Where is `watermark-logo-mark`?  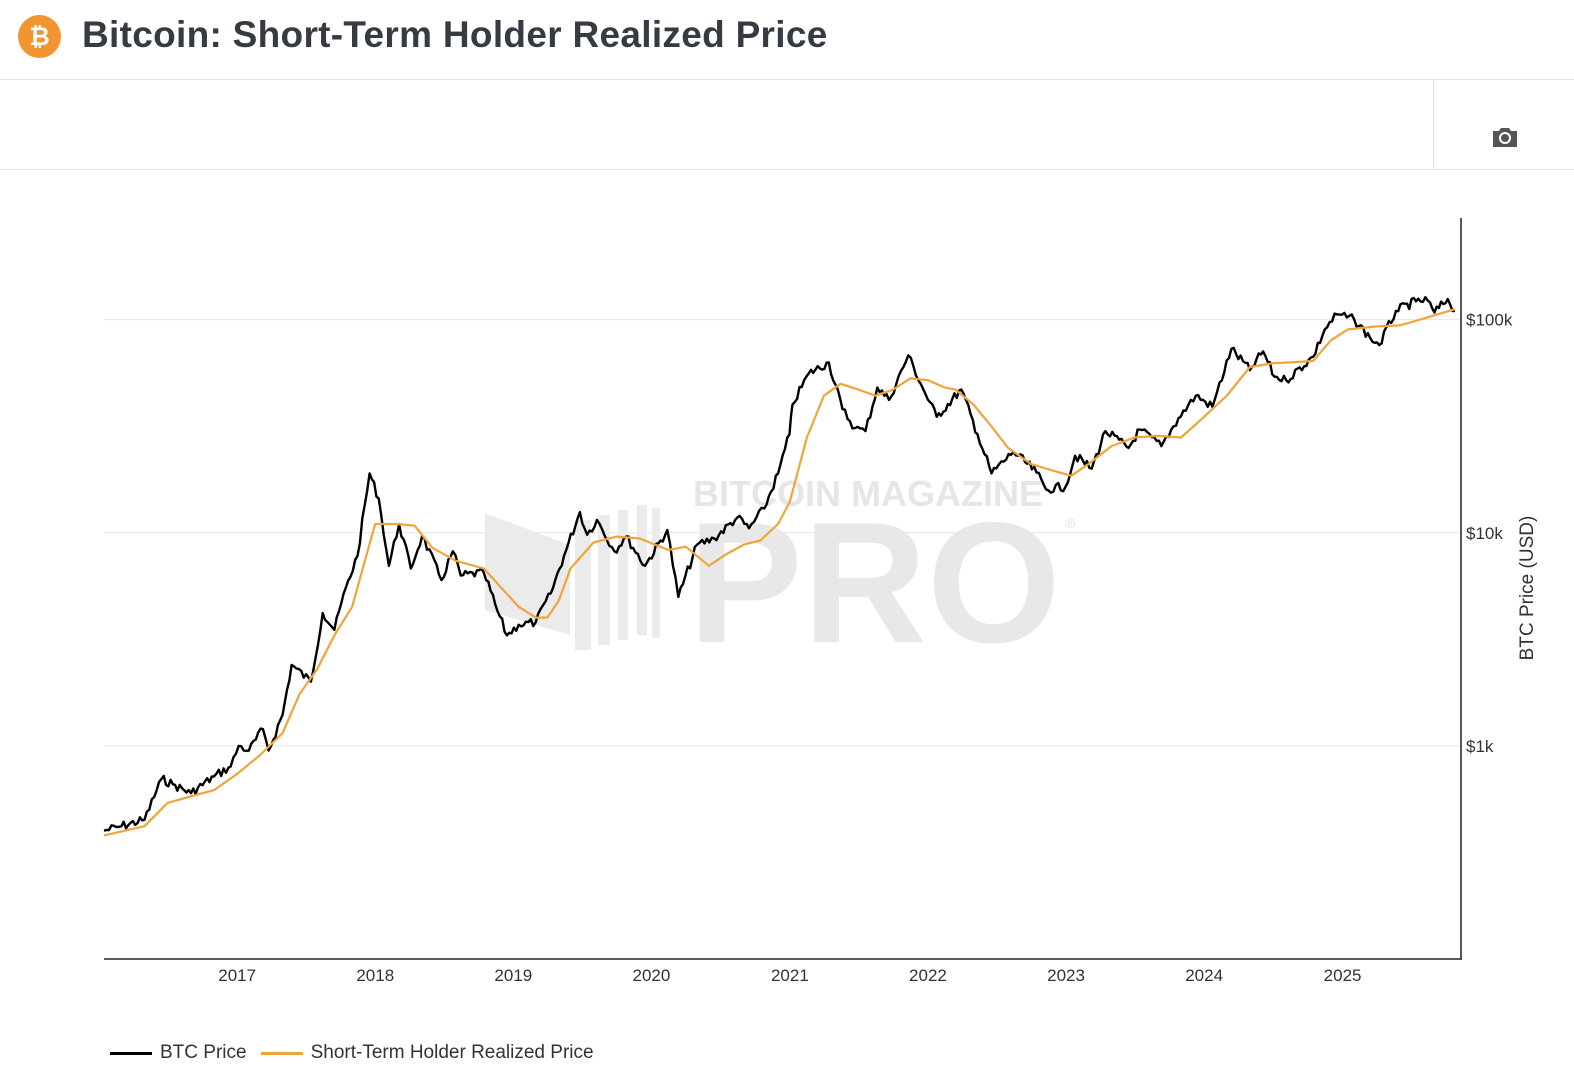 watermark-logo-mark is located at coordinates (572, 577).